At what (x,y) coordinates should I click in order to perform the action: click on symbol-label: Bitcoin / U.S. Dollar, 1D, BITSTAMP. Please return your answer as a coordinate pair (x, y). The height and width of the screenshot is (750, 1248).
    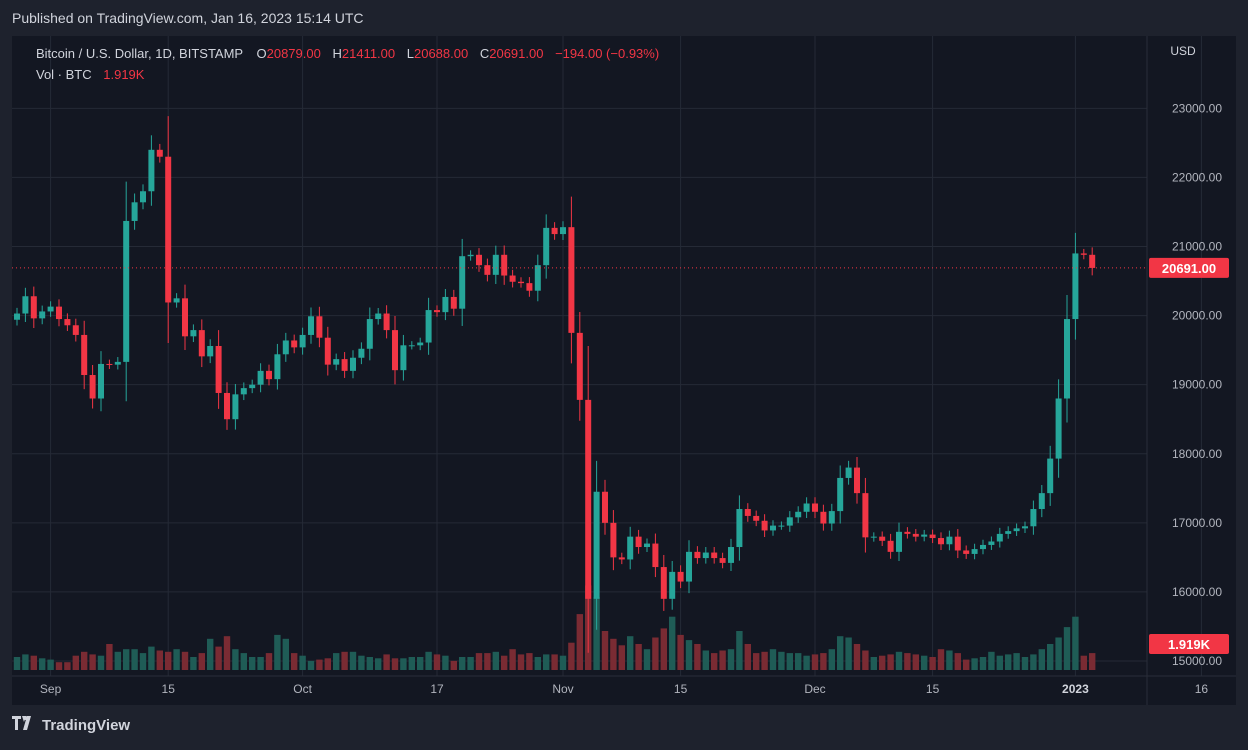
    Looking at the image, I should click on (139, 53).